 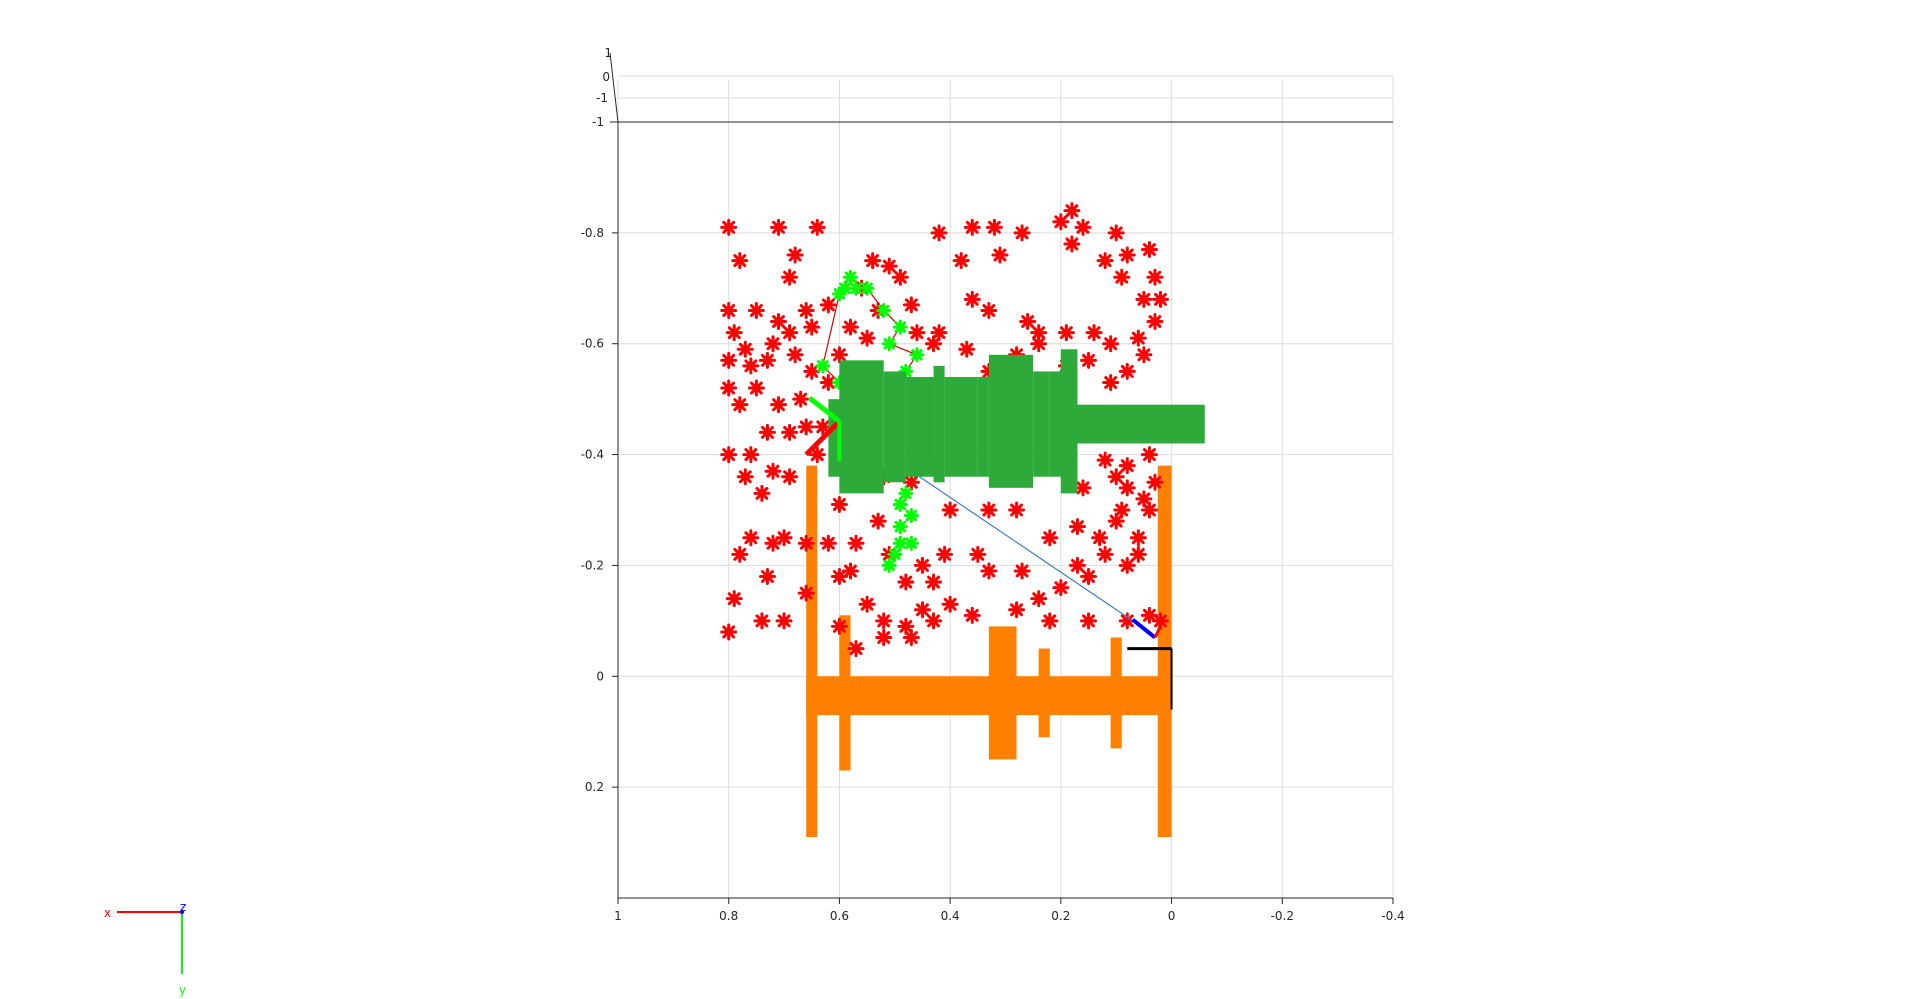 I want to click on y-tick-label: 0.2, so click(x=594, y=787).